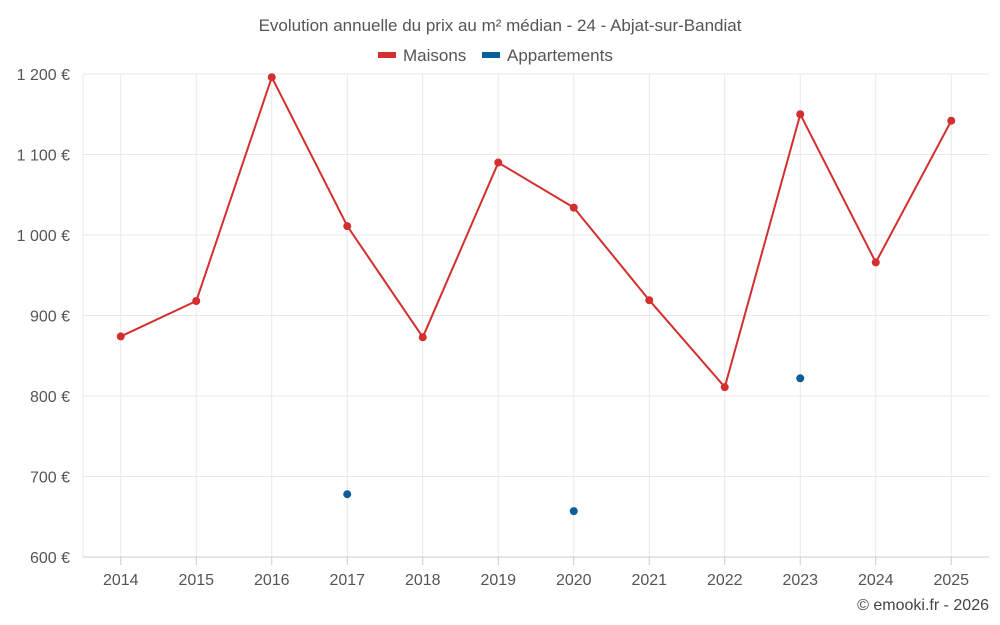  I want to click on x-tick-label: 2018, so click(423, 580).